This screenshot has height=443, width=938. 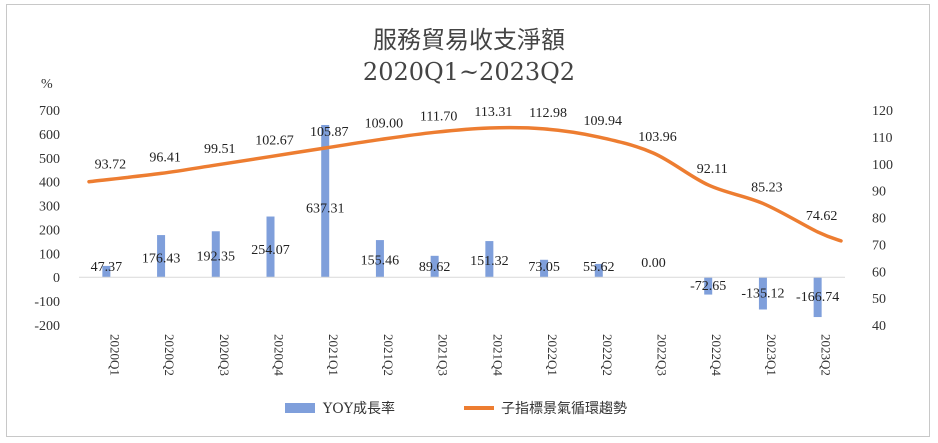 I want to click on bar-value-label: -166.74, so click(x=817, y=297).